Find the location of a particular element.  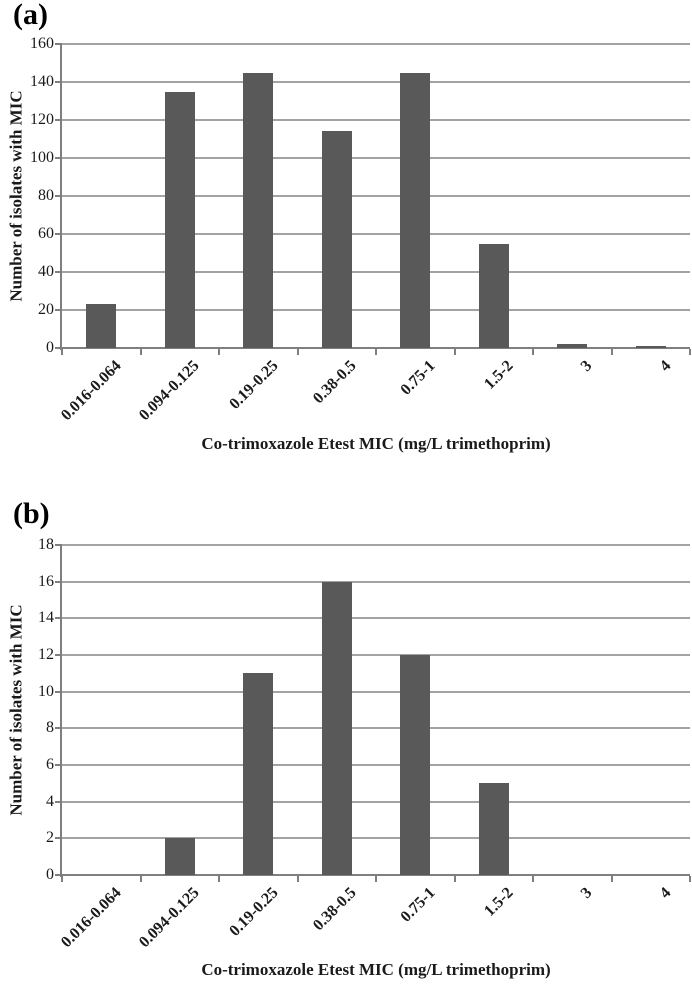

y-tick-label: 10 is located at coordinates (46, 691).